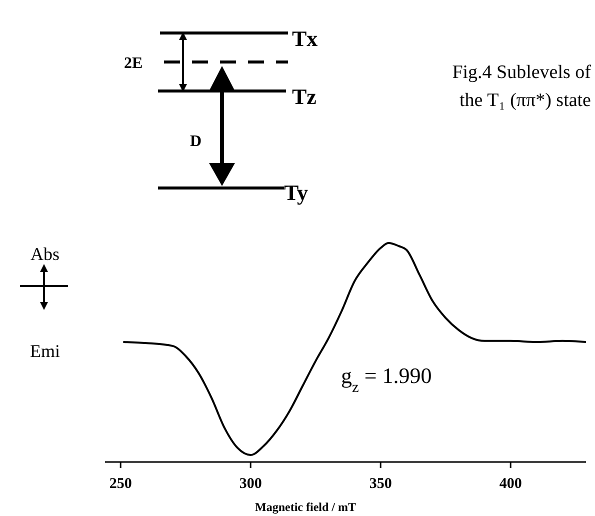  I want to click on text: Emi, so click(45, 351).